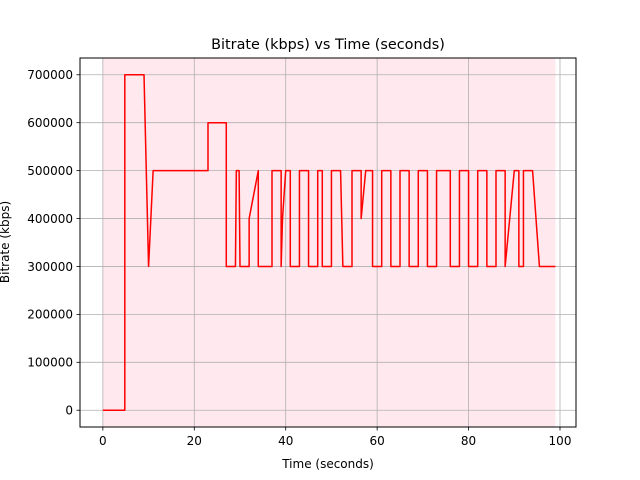 Image resolution: width=640 pixels, height=480 pixels. Describe the element at coordinates (69, 411) in the screenshot. I see `y-tick-label: 0` at that location.